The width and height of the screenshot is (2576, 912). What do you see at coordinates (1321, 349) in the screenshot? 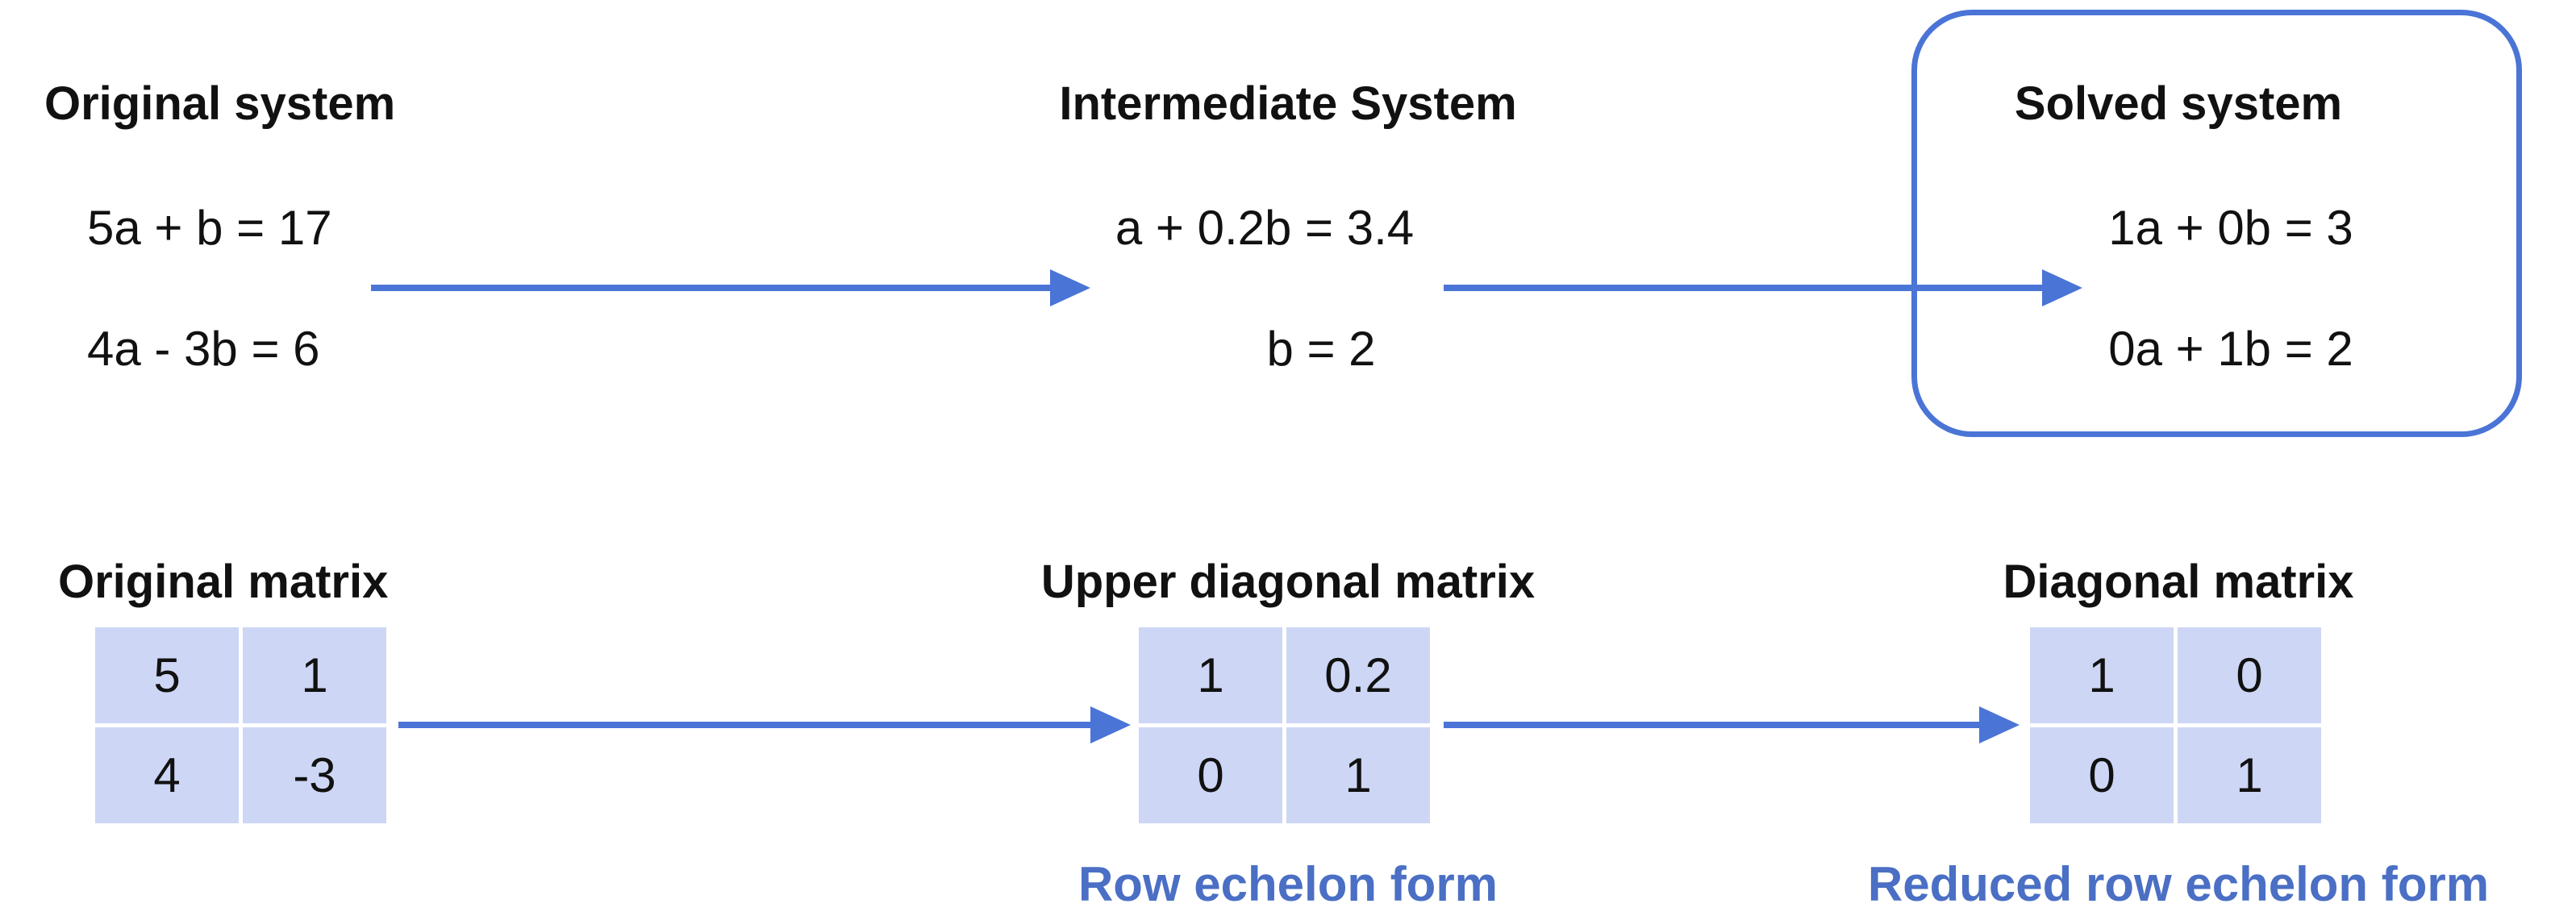
I see `intermediate-eq-2: b = 2` at bounding box center [1321, 349].